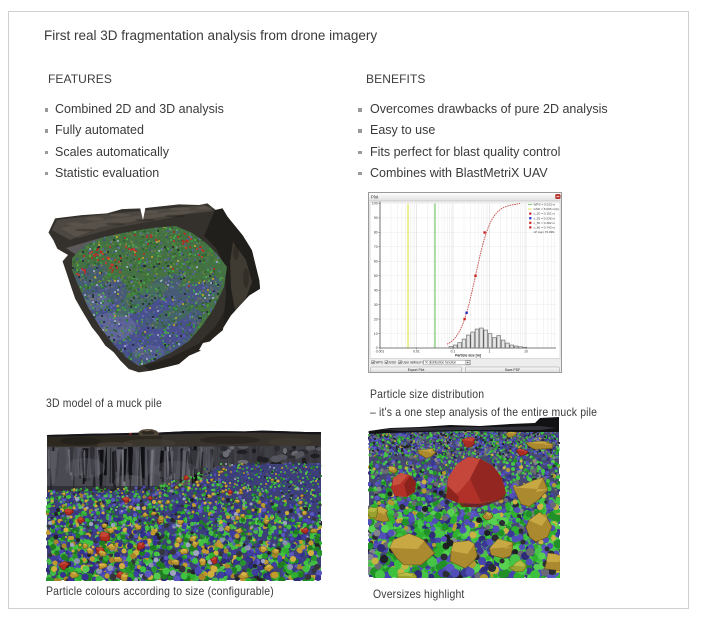  Describe the element at coordinates (416, 352) in the screenshot. I see `svg-text: 0.01` at that location.